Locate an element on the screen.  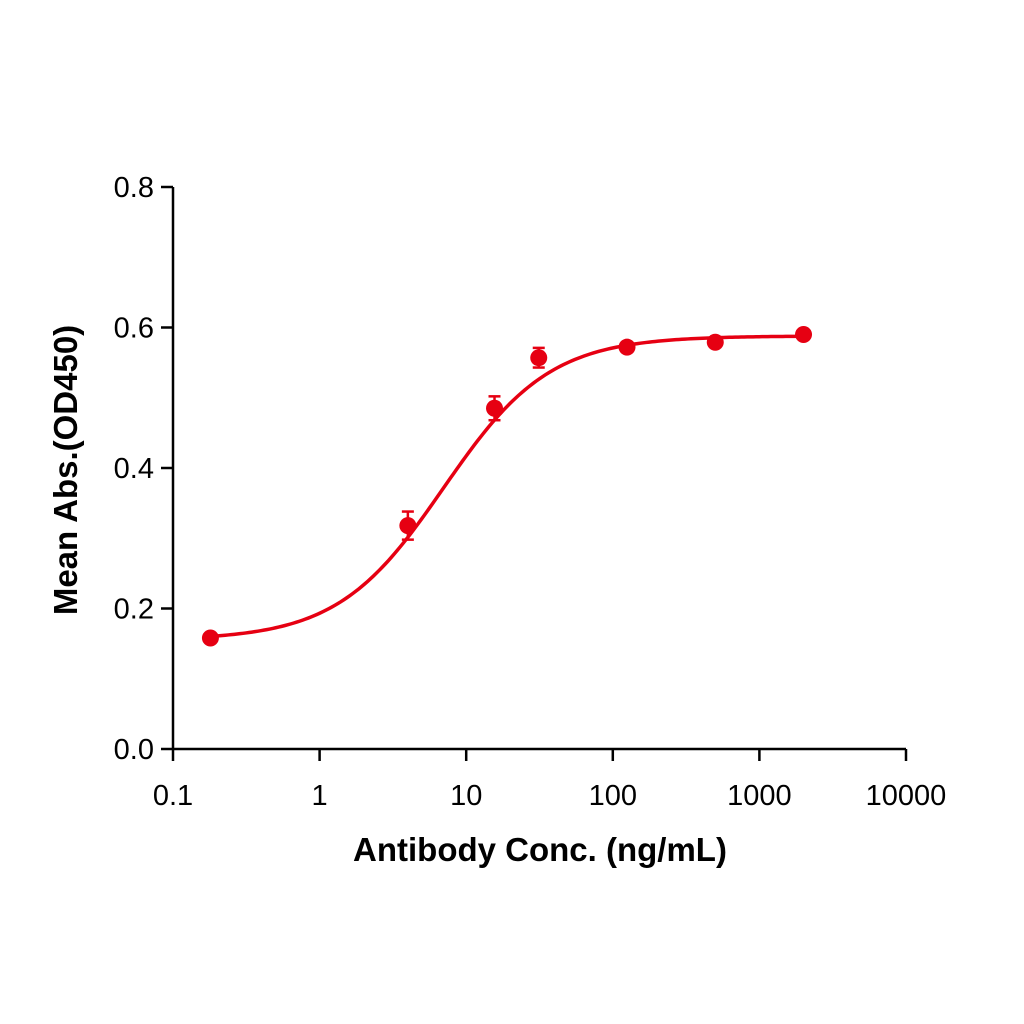
x-tick-label: 0.1 is located at coordinates (173, 796).